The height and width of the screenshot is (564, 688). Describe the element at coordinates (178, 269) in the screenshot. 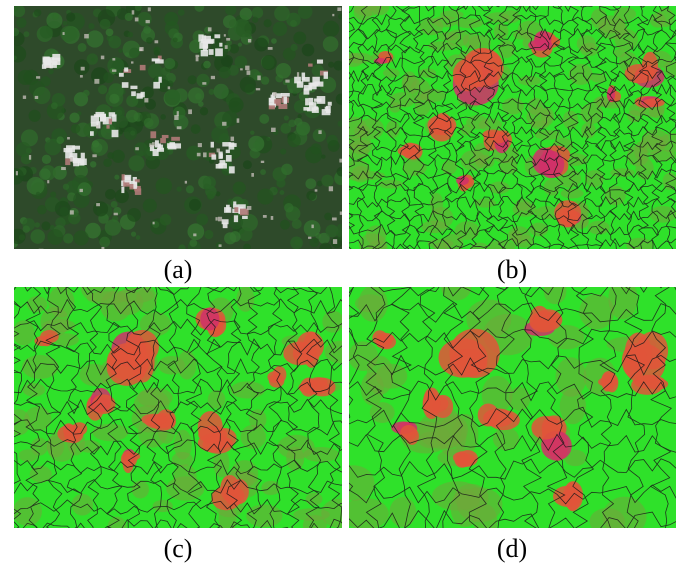

I see `caption-a: (a)` at that location.